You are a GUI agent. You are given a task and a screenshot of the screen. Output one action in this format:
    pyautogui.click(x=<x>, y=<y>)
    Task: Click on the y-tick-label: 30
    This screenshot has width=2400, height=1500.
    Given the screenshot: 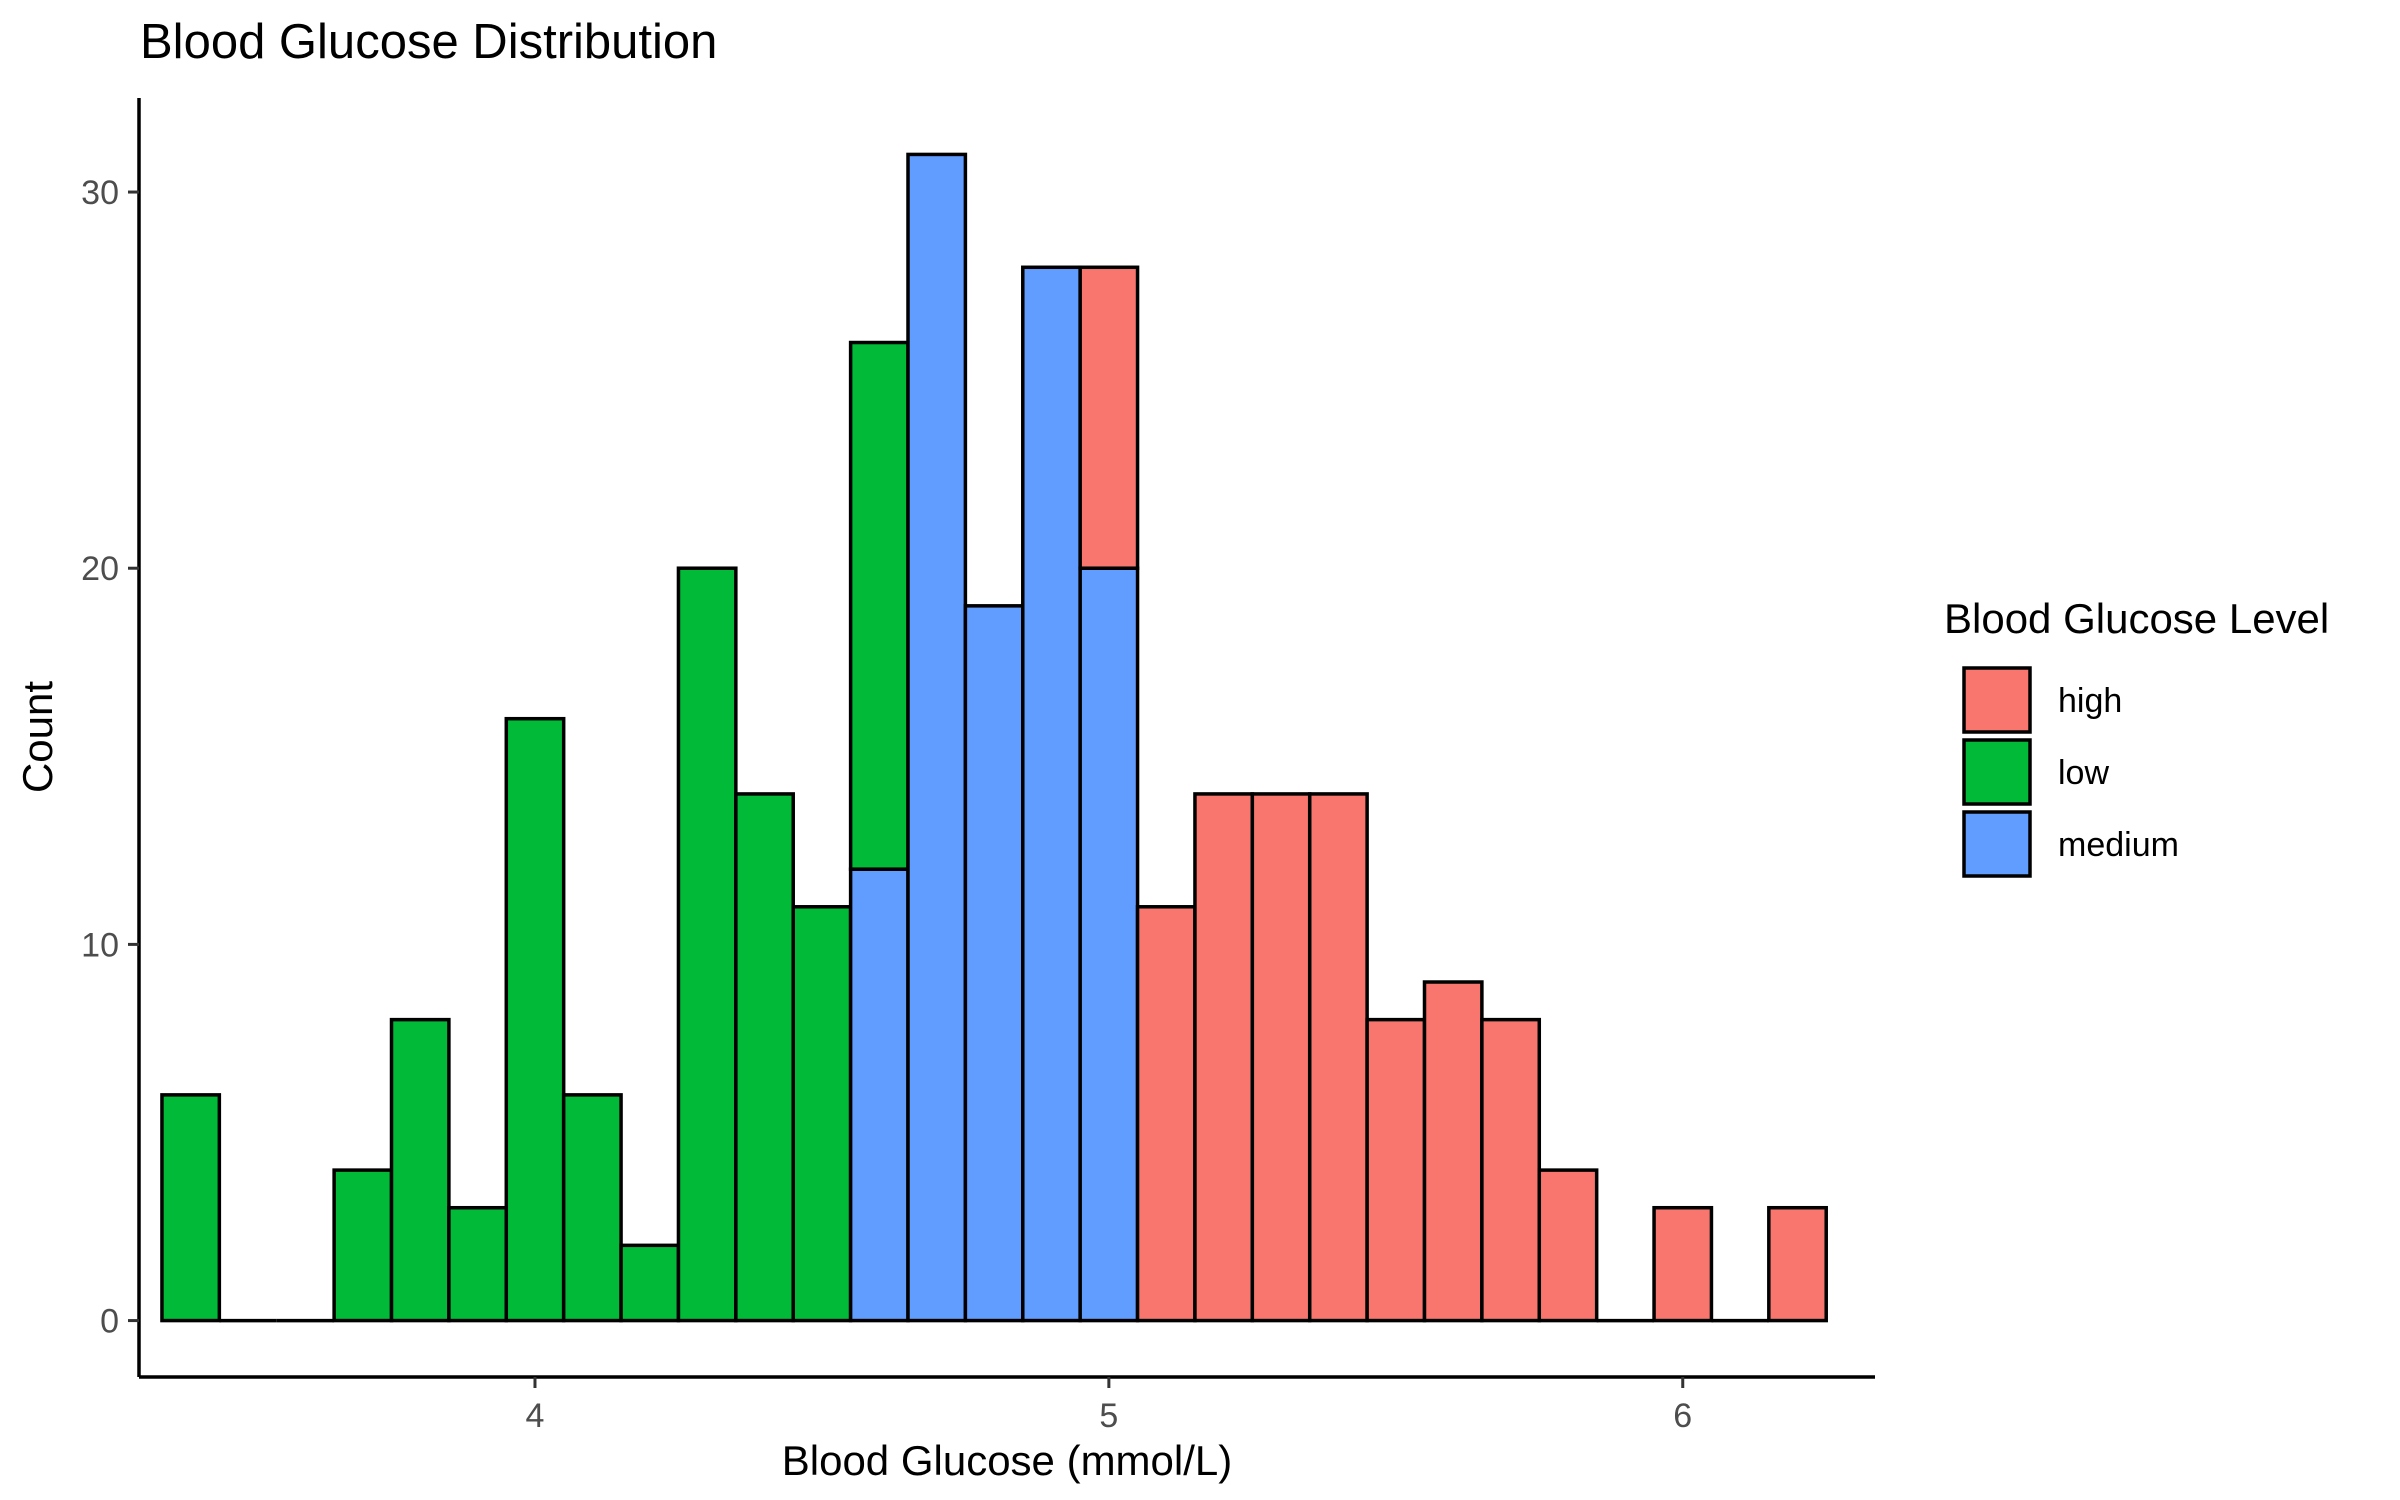 What is the action you would take?
    pyautogui.click(x=100, y=193)
    